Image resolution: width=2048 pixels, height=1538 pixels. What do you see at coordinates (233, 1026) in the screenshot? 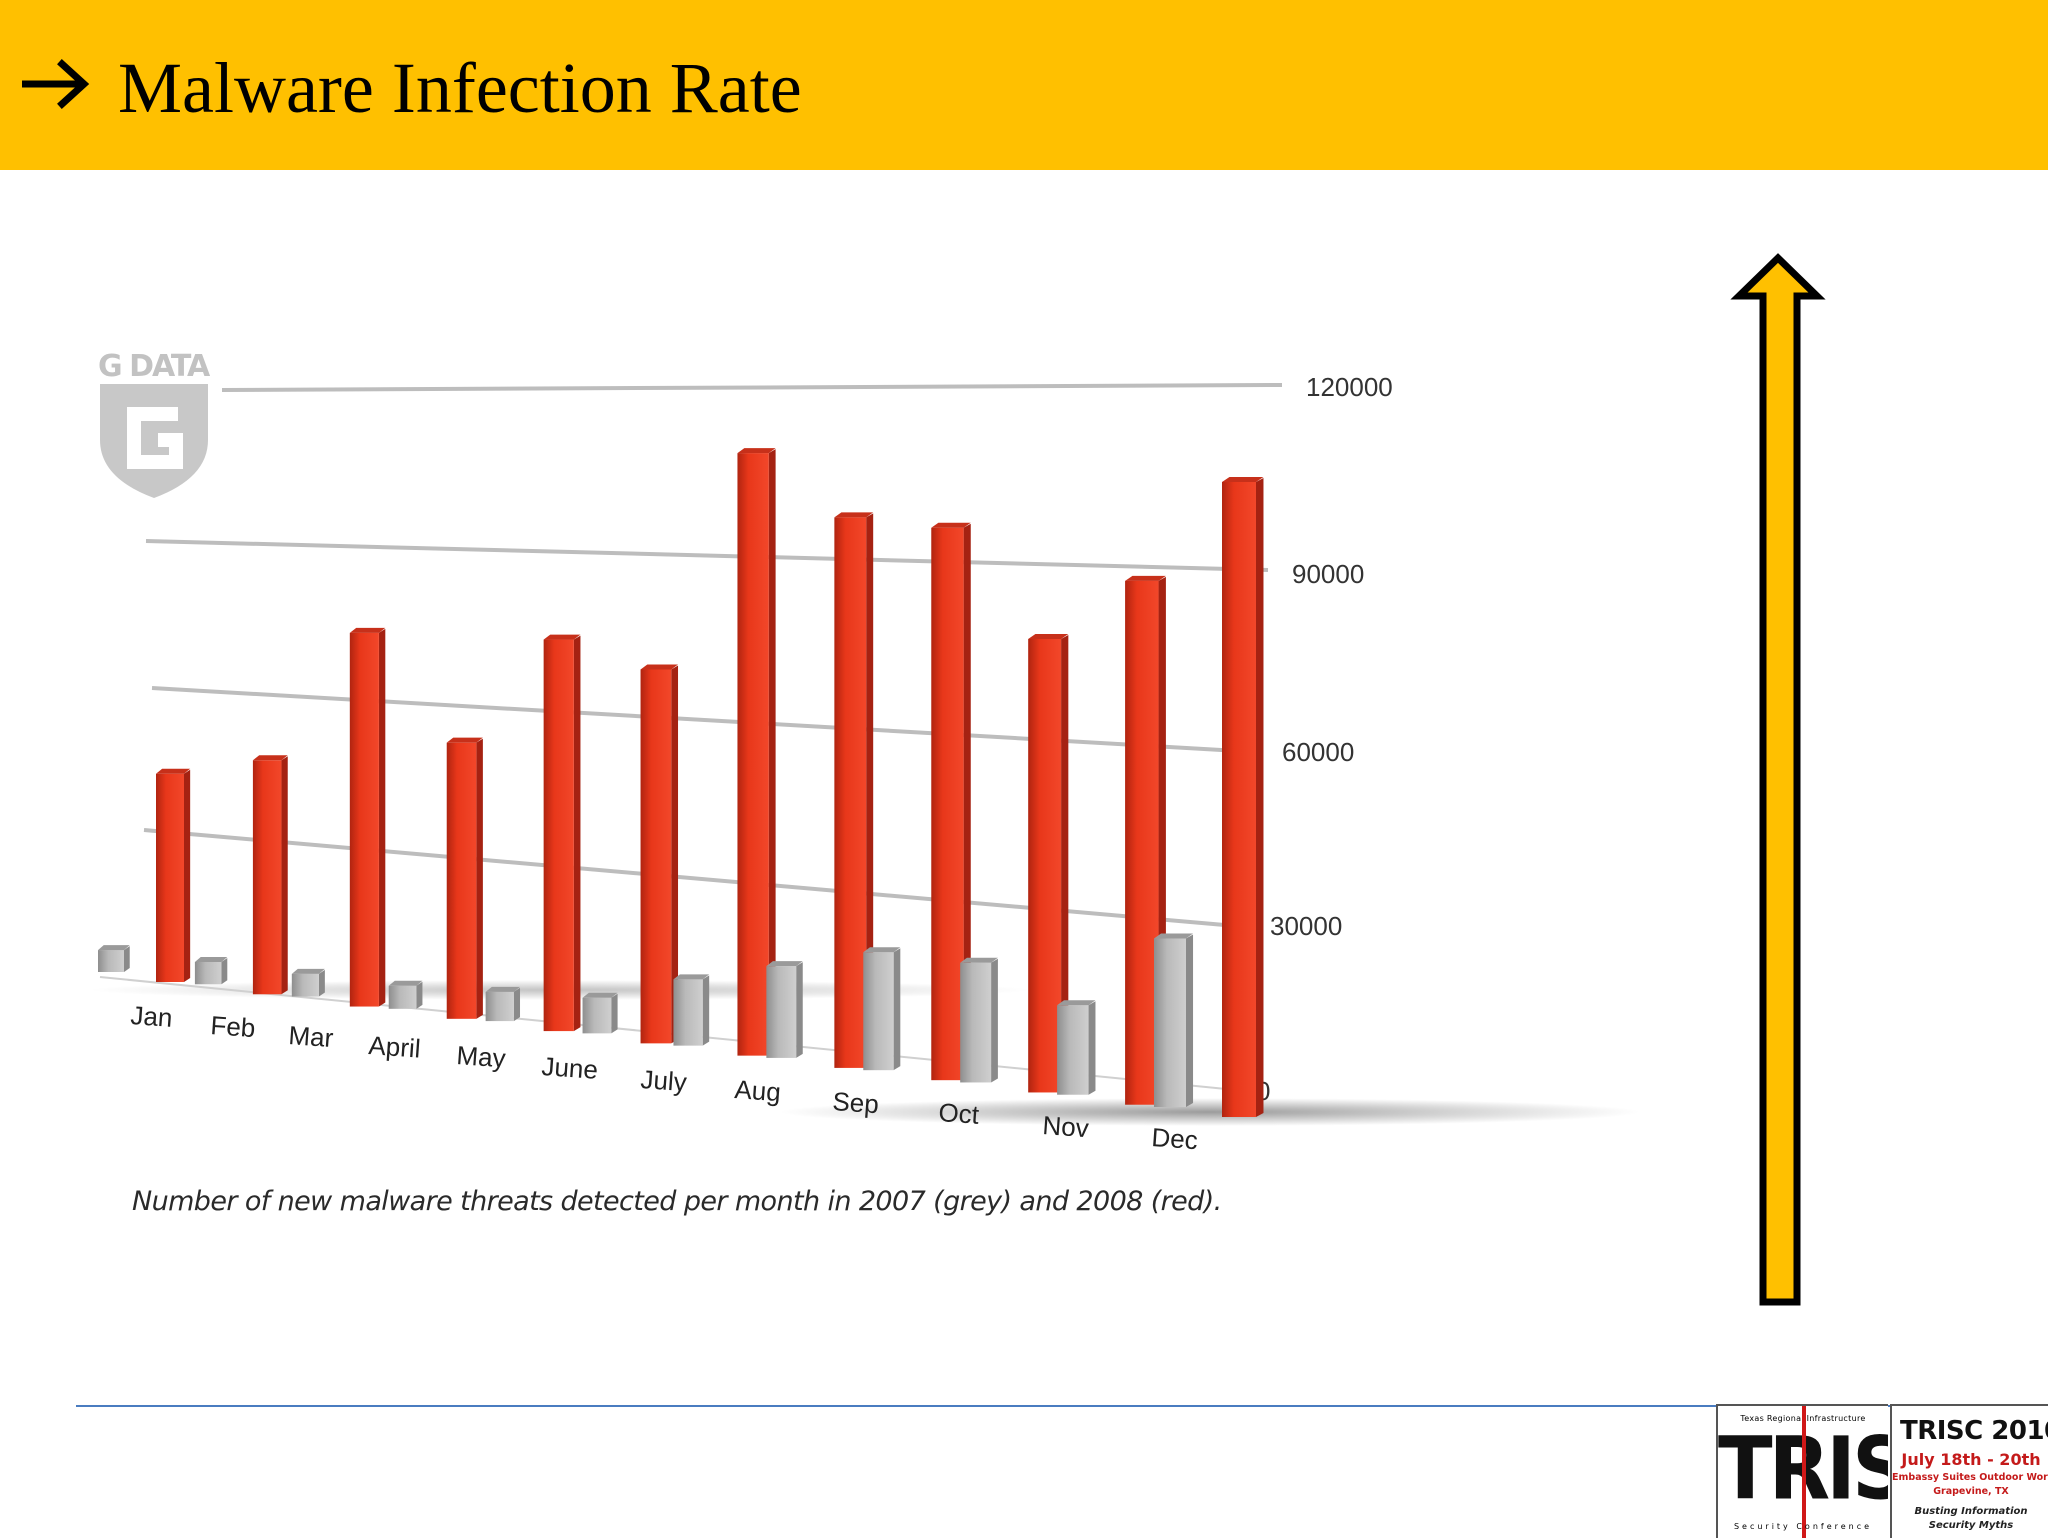
I see `x-tick-label: Feb` at bounding box center [233, 1026].